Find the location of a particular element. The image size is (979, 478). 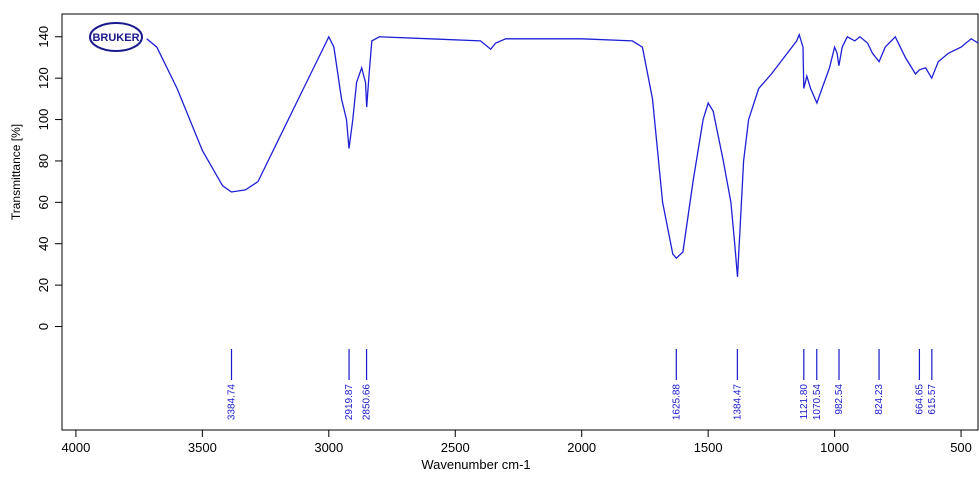

peak-label: 1070.54 is located at coordinates (817, 402).